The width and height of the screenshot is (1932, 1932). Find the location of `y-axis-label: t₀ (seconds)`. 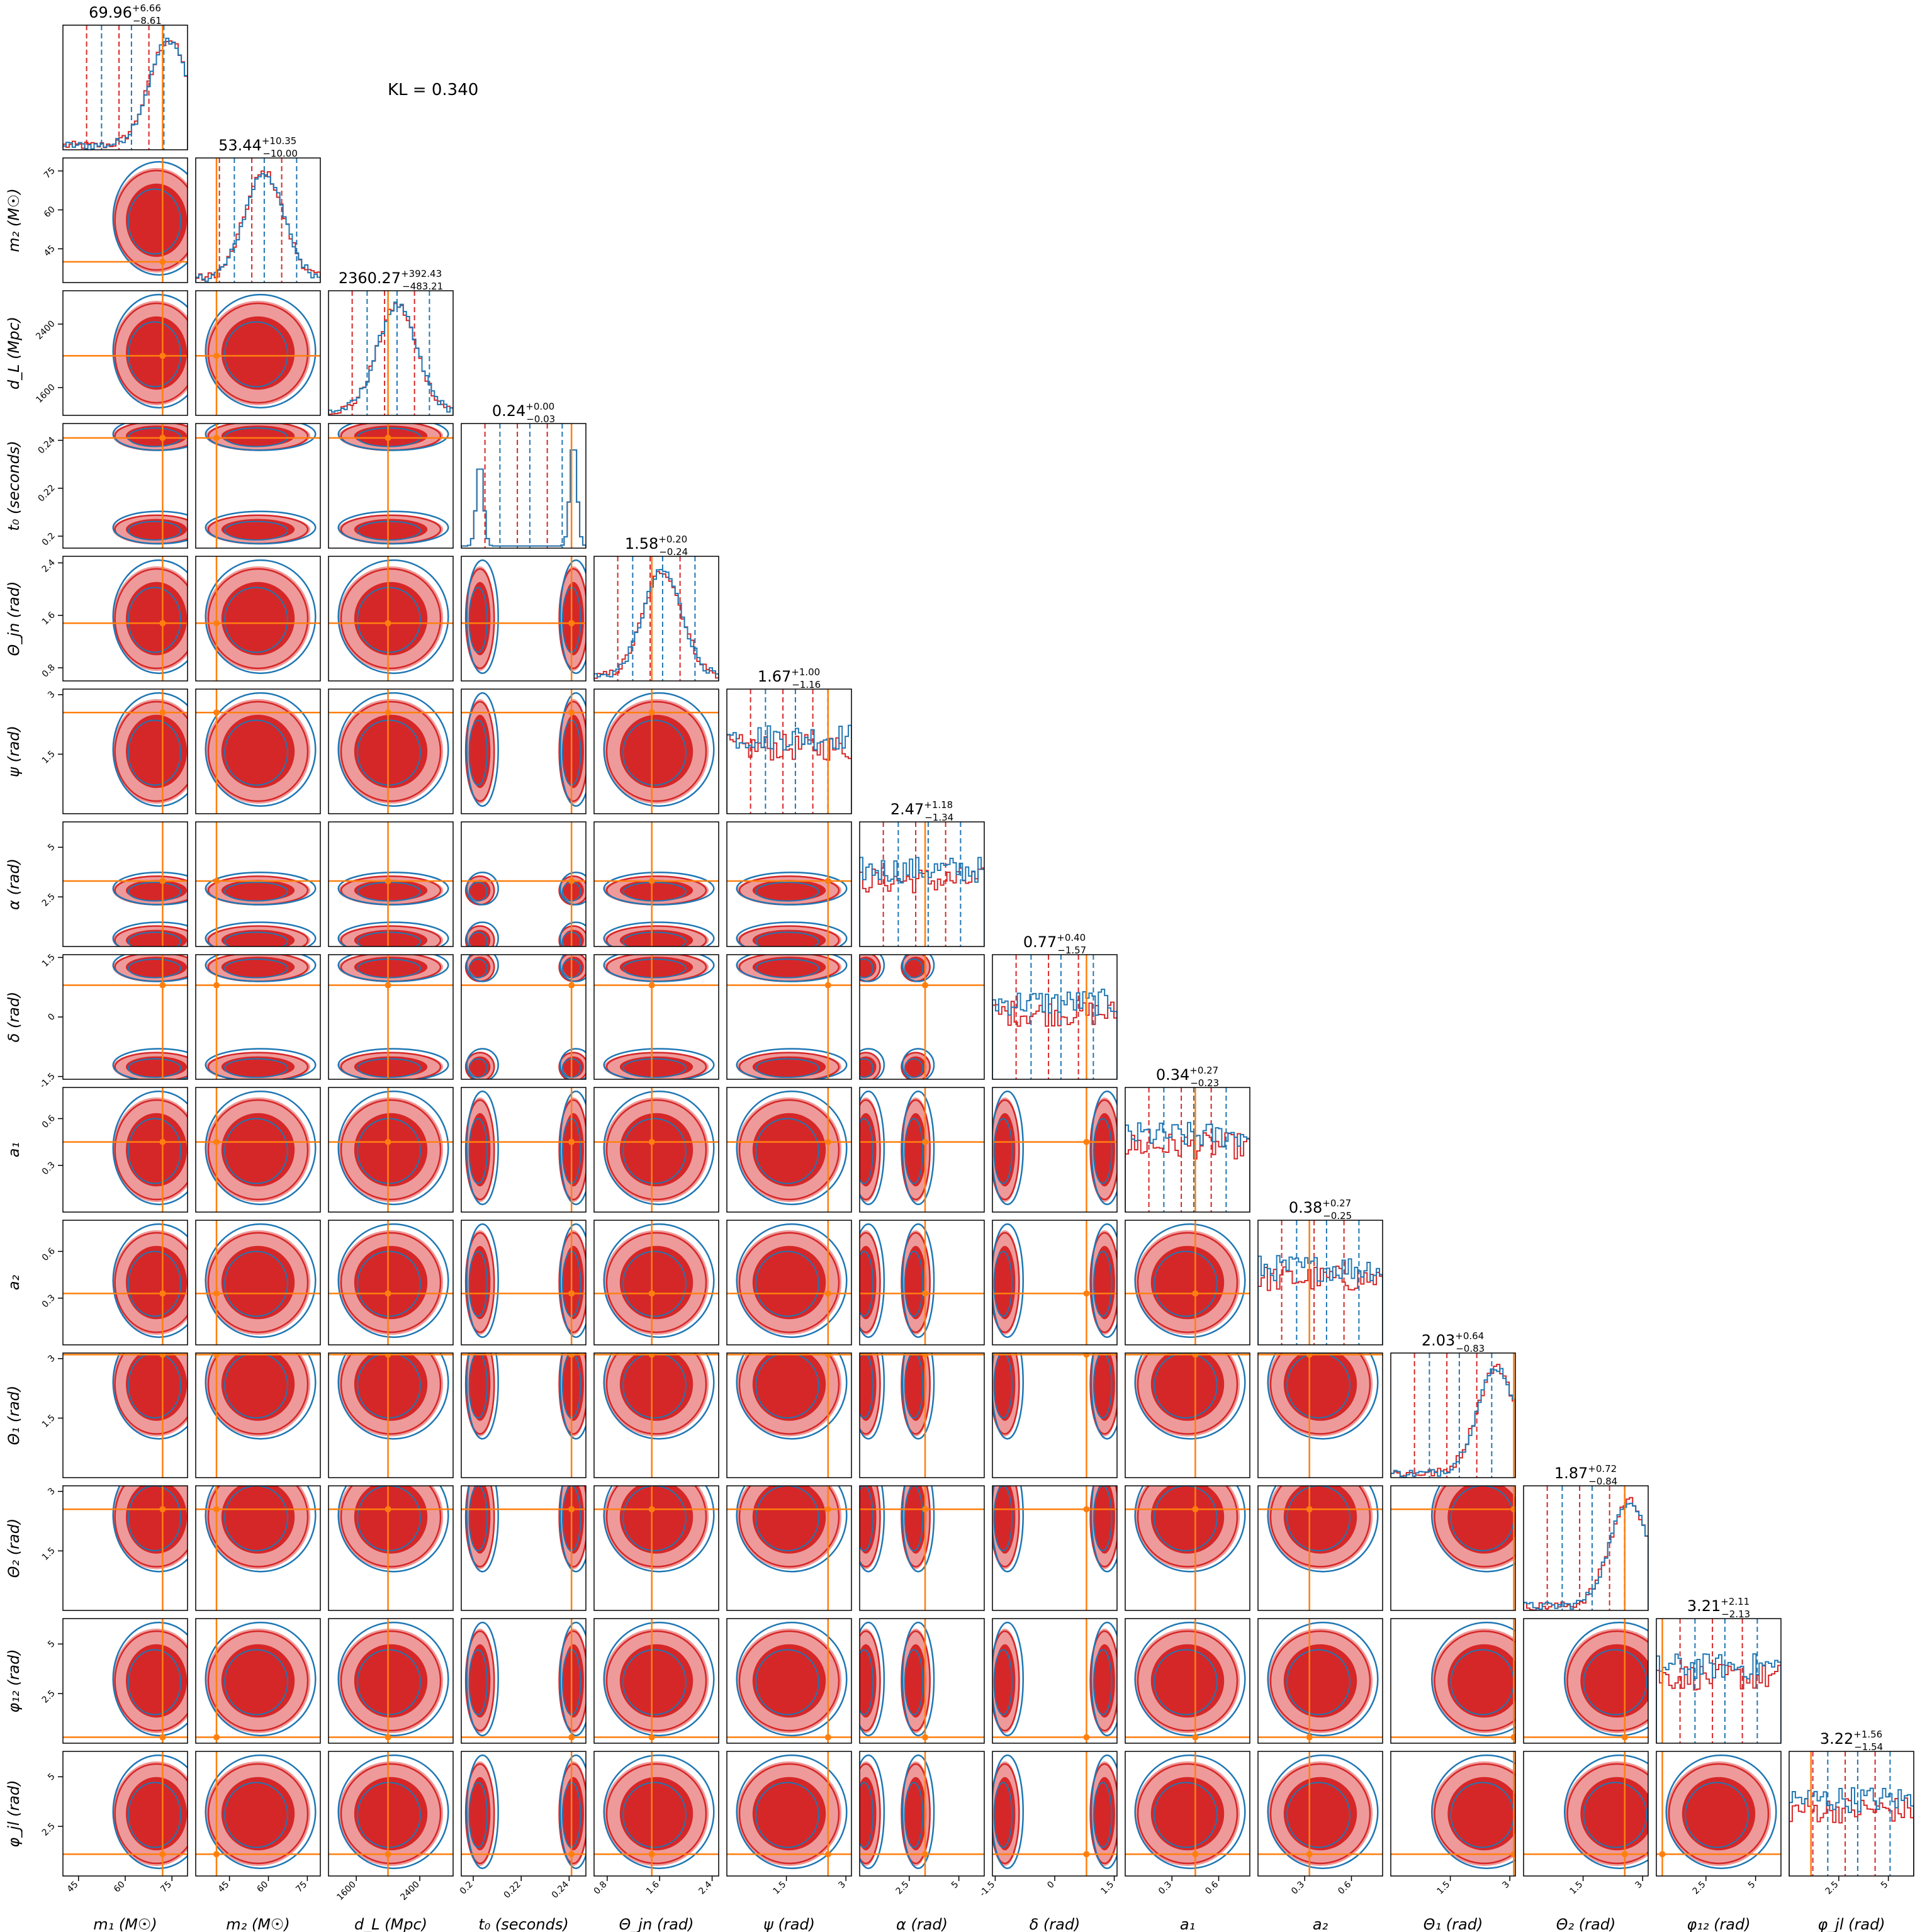

y-axis-label: t₀ (seconds) is located at coordinates (14, 486).